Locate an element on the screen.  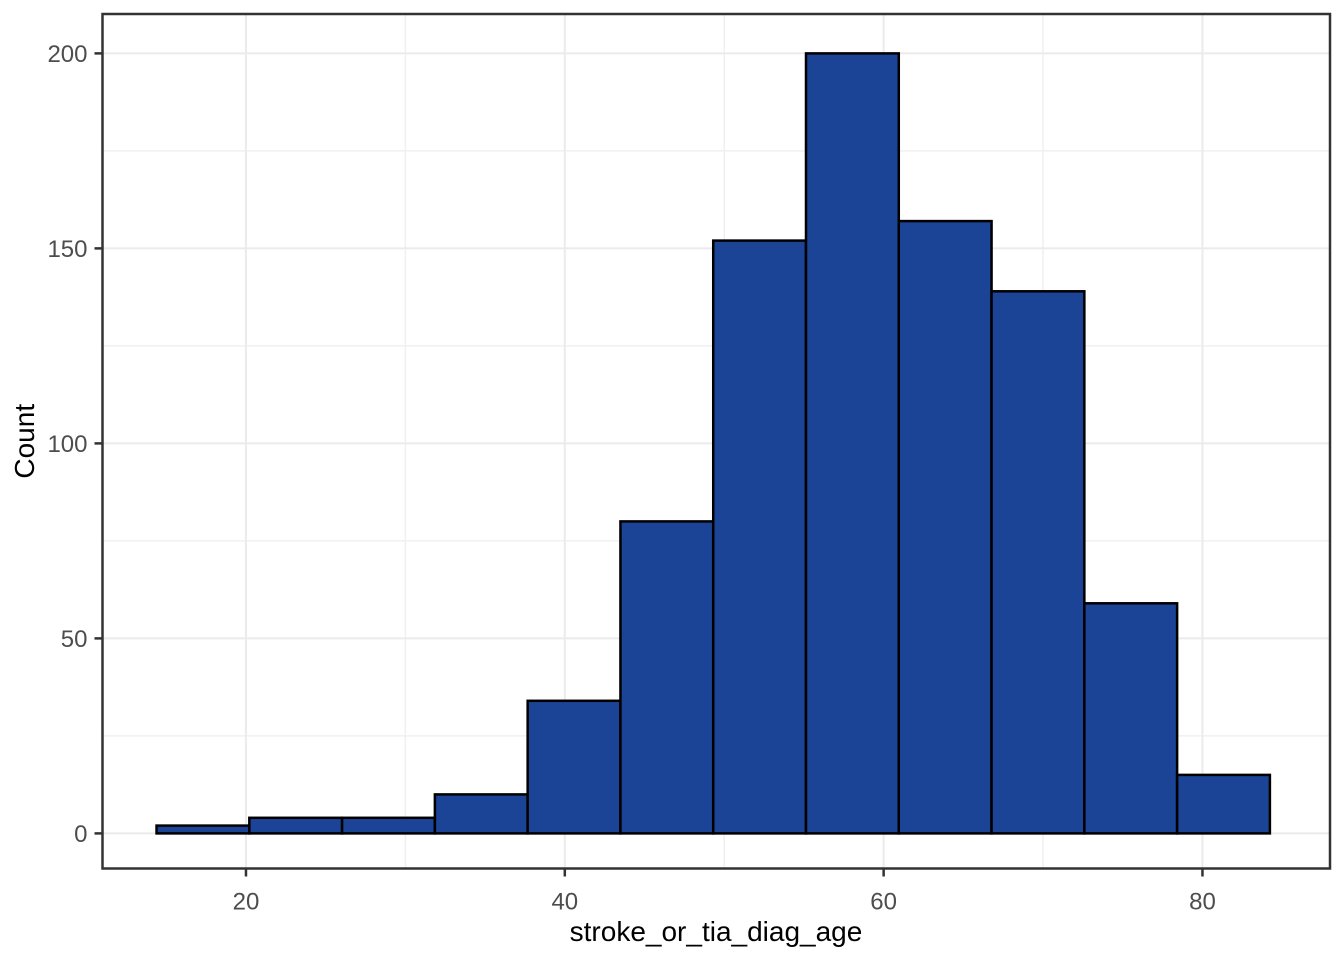
x-tick-label: 80 is located at coordinates (1202, 902).